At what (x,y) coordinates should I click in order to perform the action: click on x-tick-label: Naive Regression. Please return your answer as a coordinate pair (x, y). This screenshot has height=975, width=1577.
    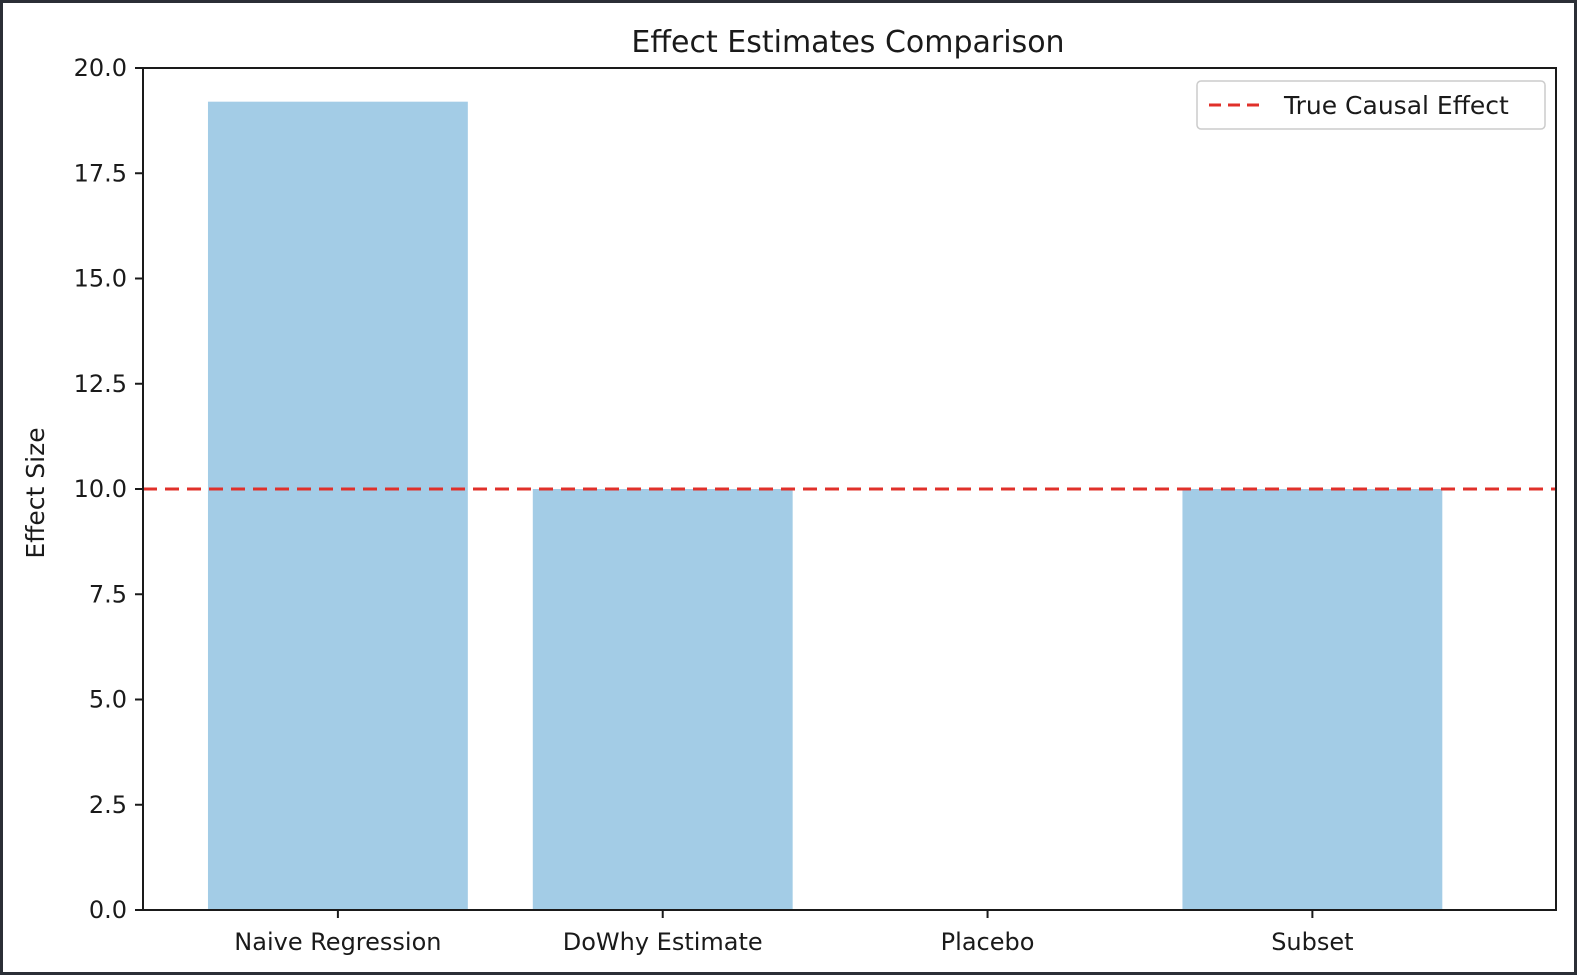
    Looking at the image, I should click on (337, 942).